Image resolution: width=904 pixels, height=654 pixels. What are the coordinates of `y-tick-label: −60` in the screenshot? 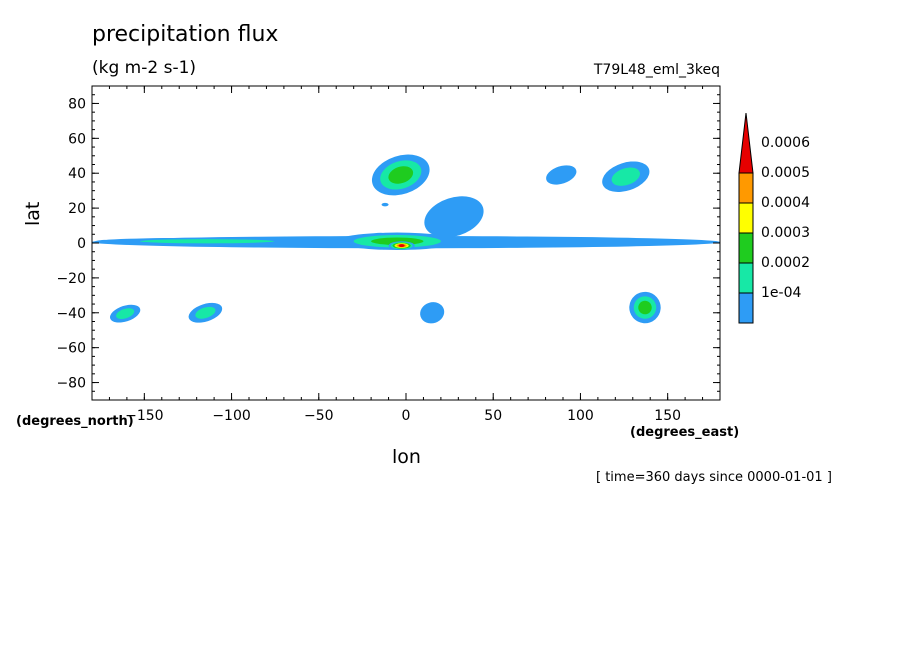 It's located at (71, 349).